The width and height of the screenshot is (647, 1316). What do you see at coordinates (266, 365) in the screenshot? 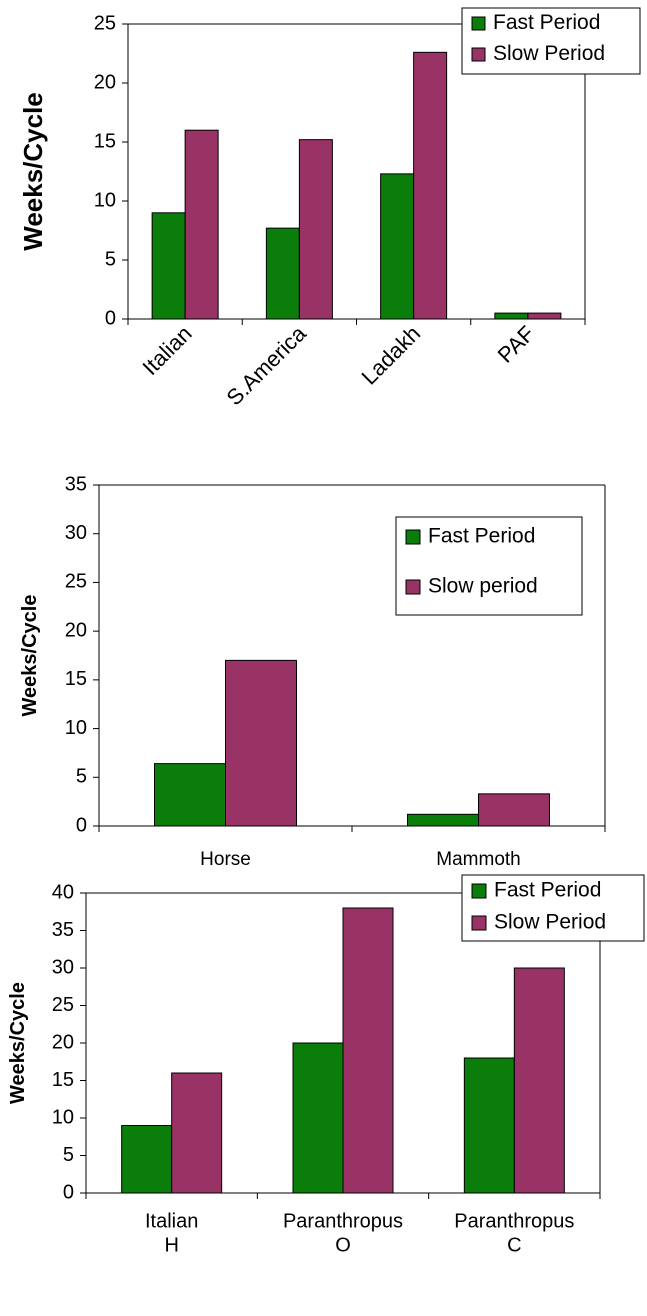
I see `x-category-label: S.America` at bounding box center [266, 365].